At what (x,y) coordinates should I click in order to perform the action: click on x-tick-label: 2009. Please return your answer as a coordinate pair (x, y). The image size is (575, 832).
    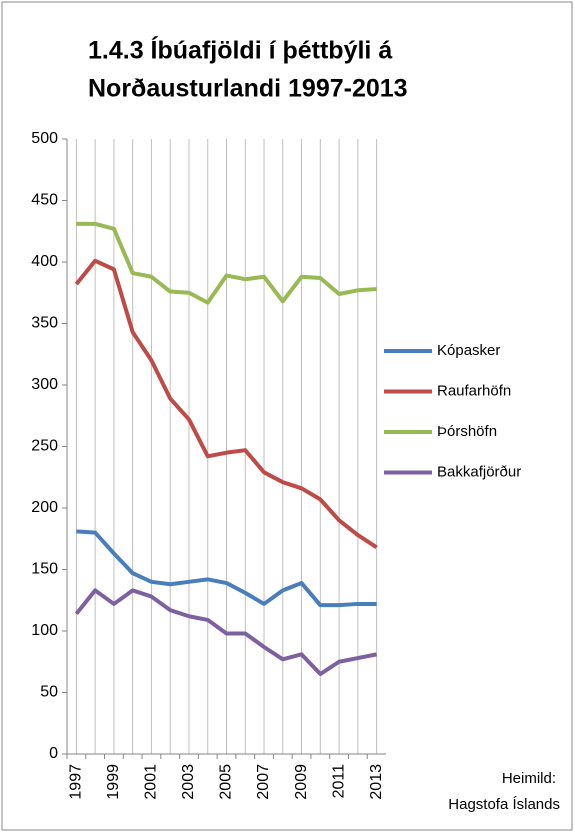
    Looking at the image, I should click on (301, 782).